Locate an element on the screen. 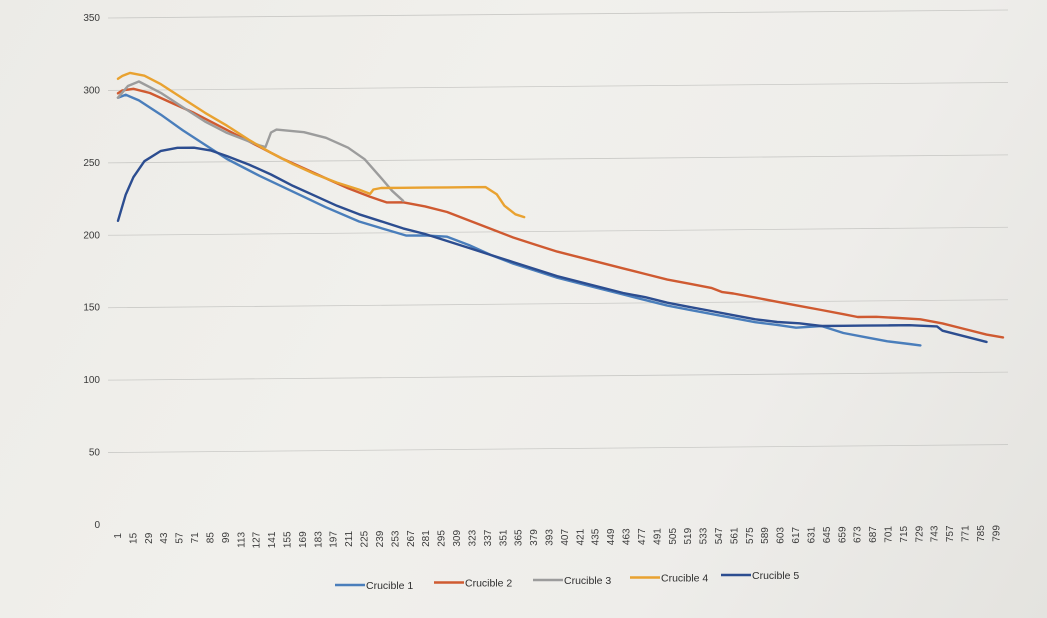 The width and height of the screenshot is (1047, 618). x-tick-label: 519 is located at coordinates (688, 535).